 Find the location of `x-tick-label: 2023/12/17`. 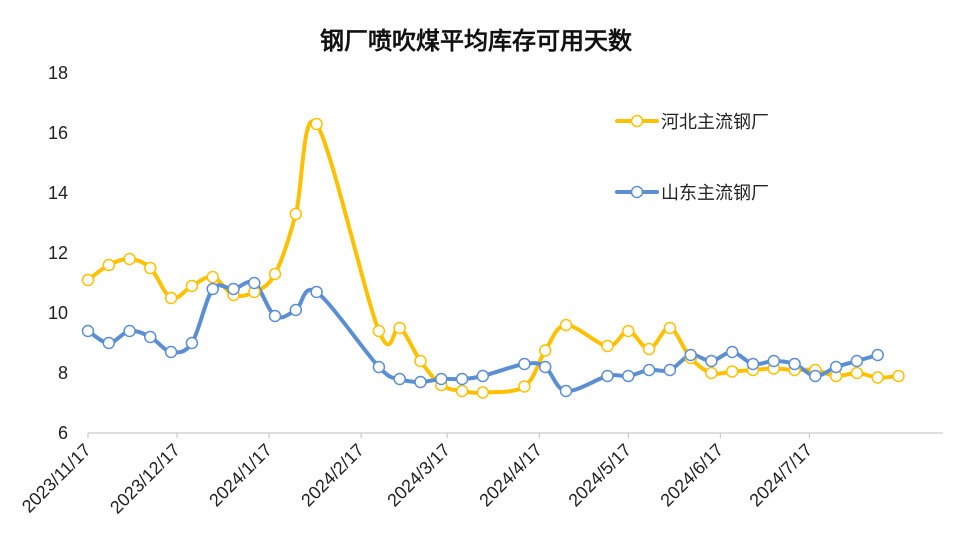

x-tick-label: 2023/12/17 is located at coordinates (145, 479).